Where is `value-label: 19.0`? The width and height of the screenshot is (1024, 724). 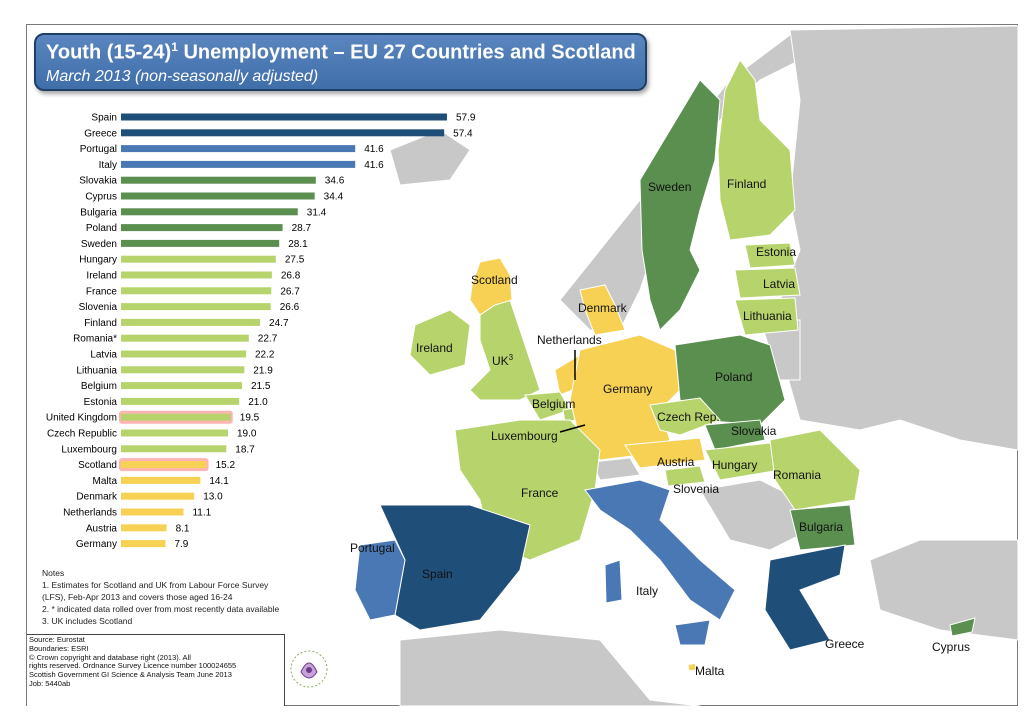
value-label: 19.0 is located at coordinates (247, 434).